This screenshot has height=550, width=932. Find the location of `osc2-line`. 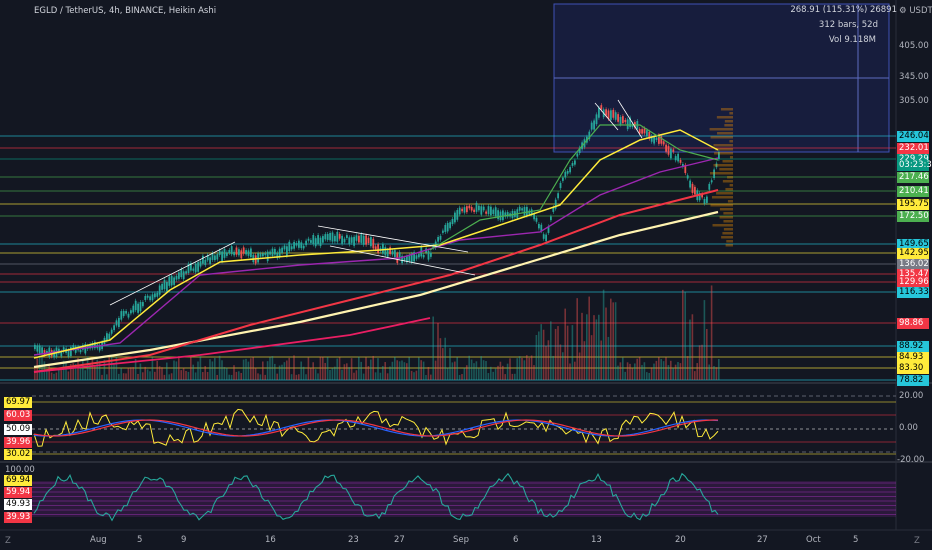

osc2-line is located at coordinates (376, 497).